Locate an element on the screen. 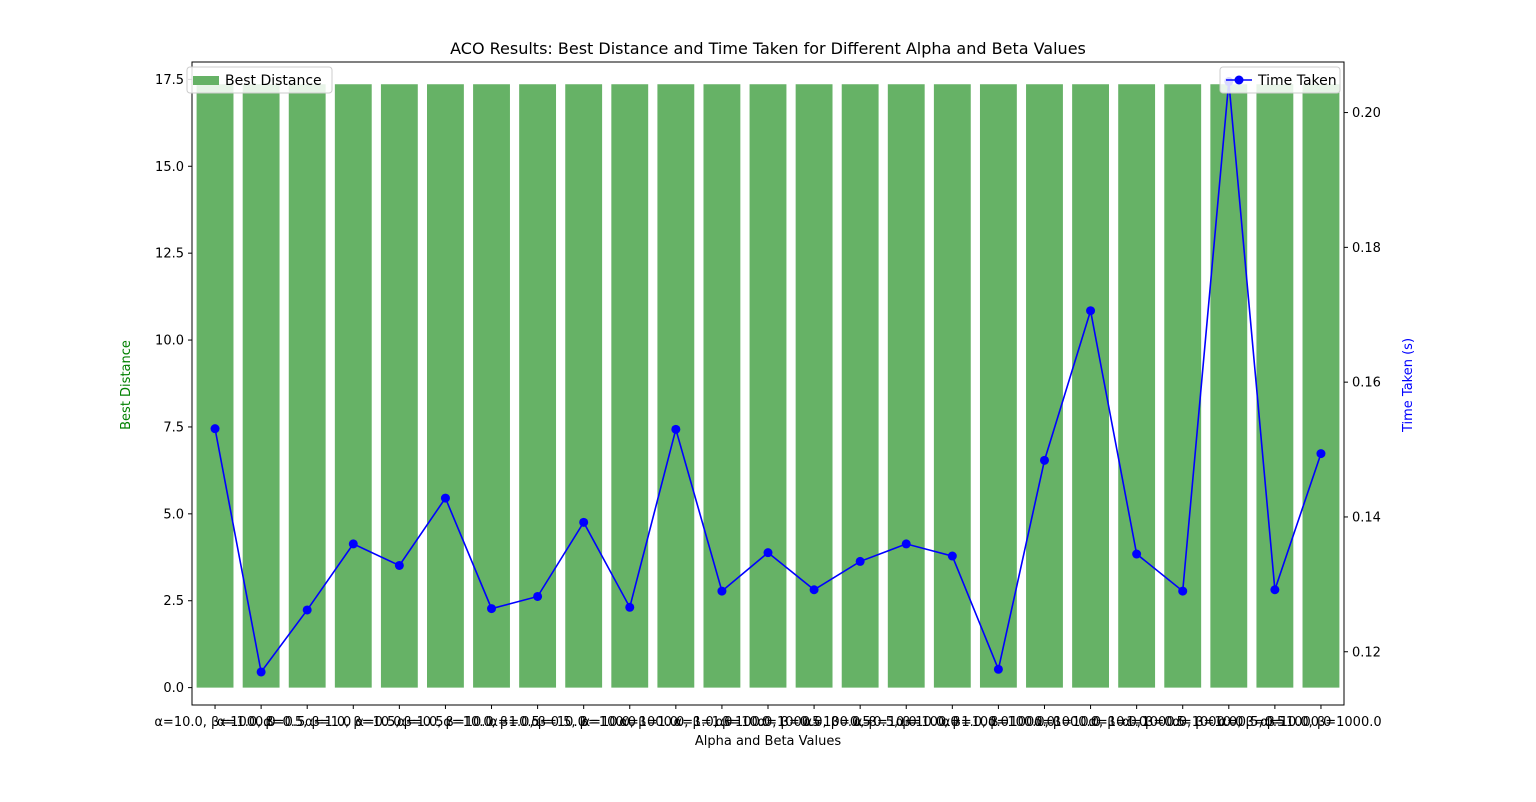 The width and height of the screenshot is (1536, 802). legend-time-taken: Time Taken is located at coordinates (1280, 80).